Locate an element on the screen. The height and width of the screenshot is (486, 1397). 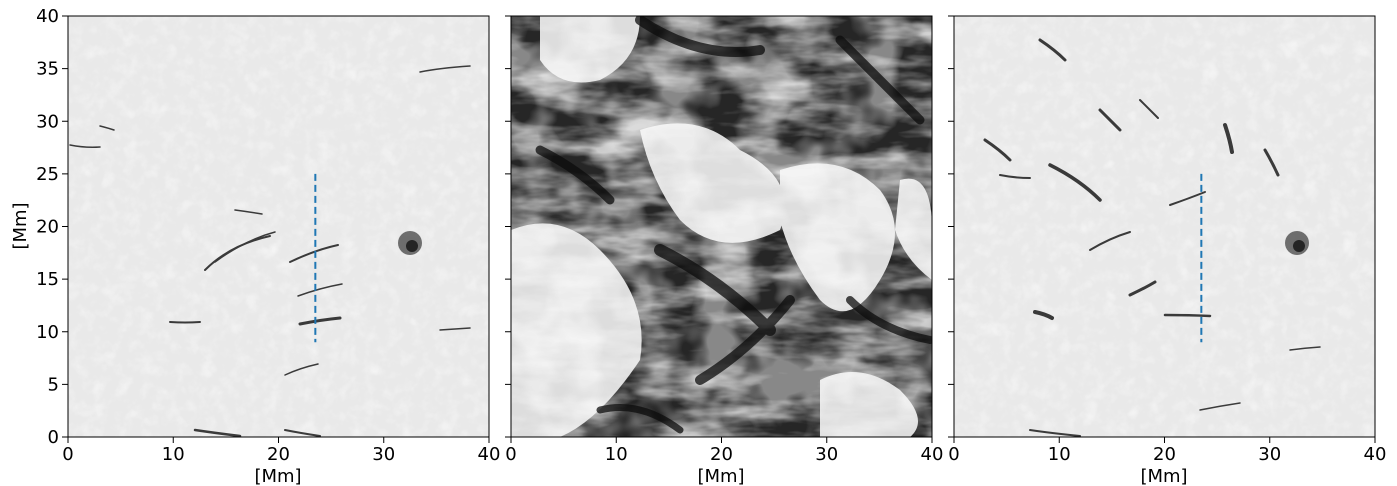
x-axis-label-left: [Mm] is located at coordinates (277, 476).